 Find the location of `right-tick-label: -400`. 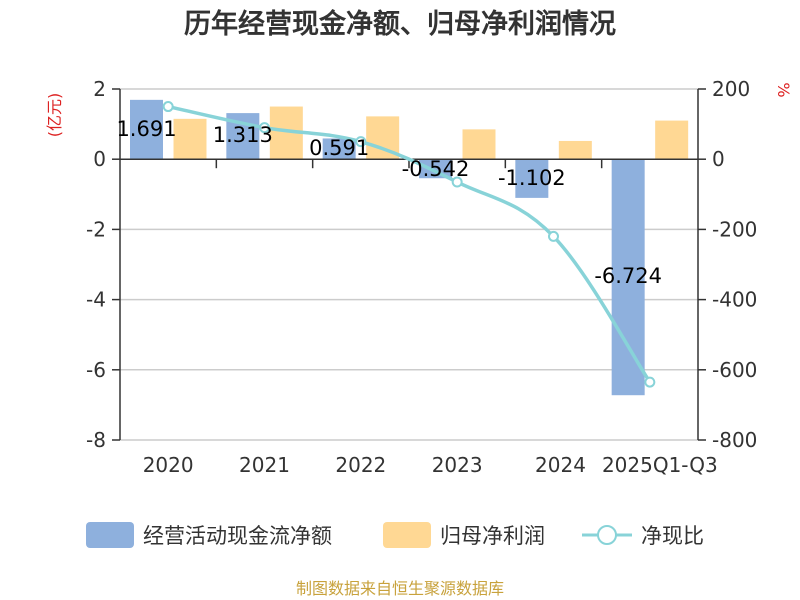

right-tick-label: -400 is located at coordinates (734, 300).